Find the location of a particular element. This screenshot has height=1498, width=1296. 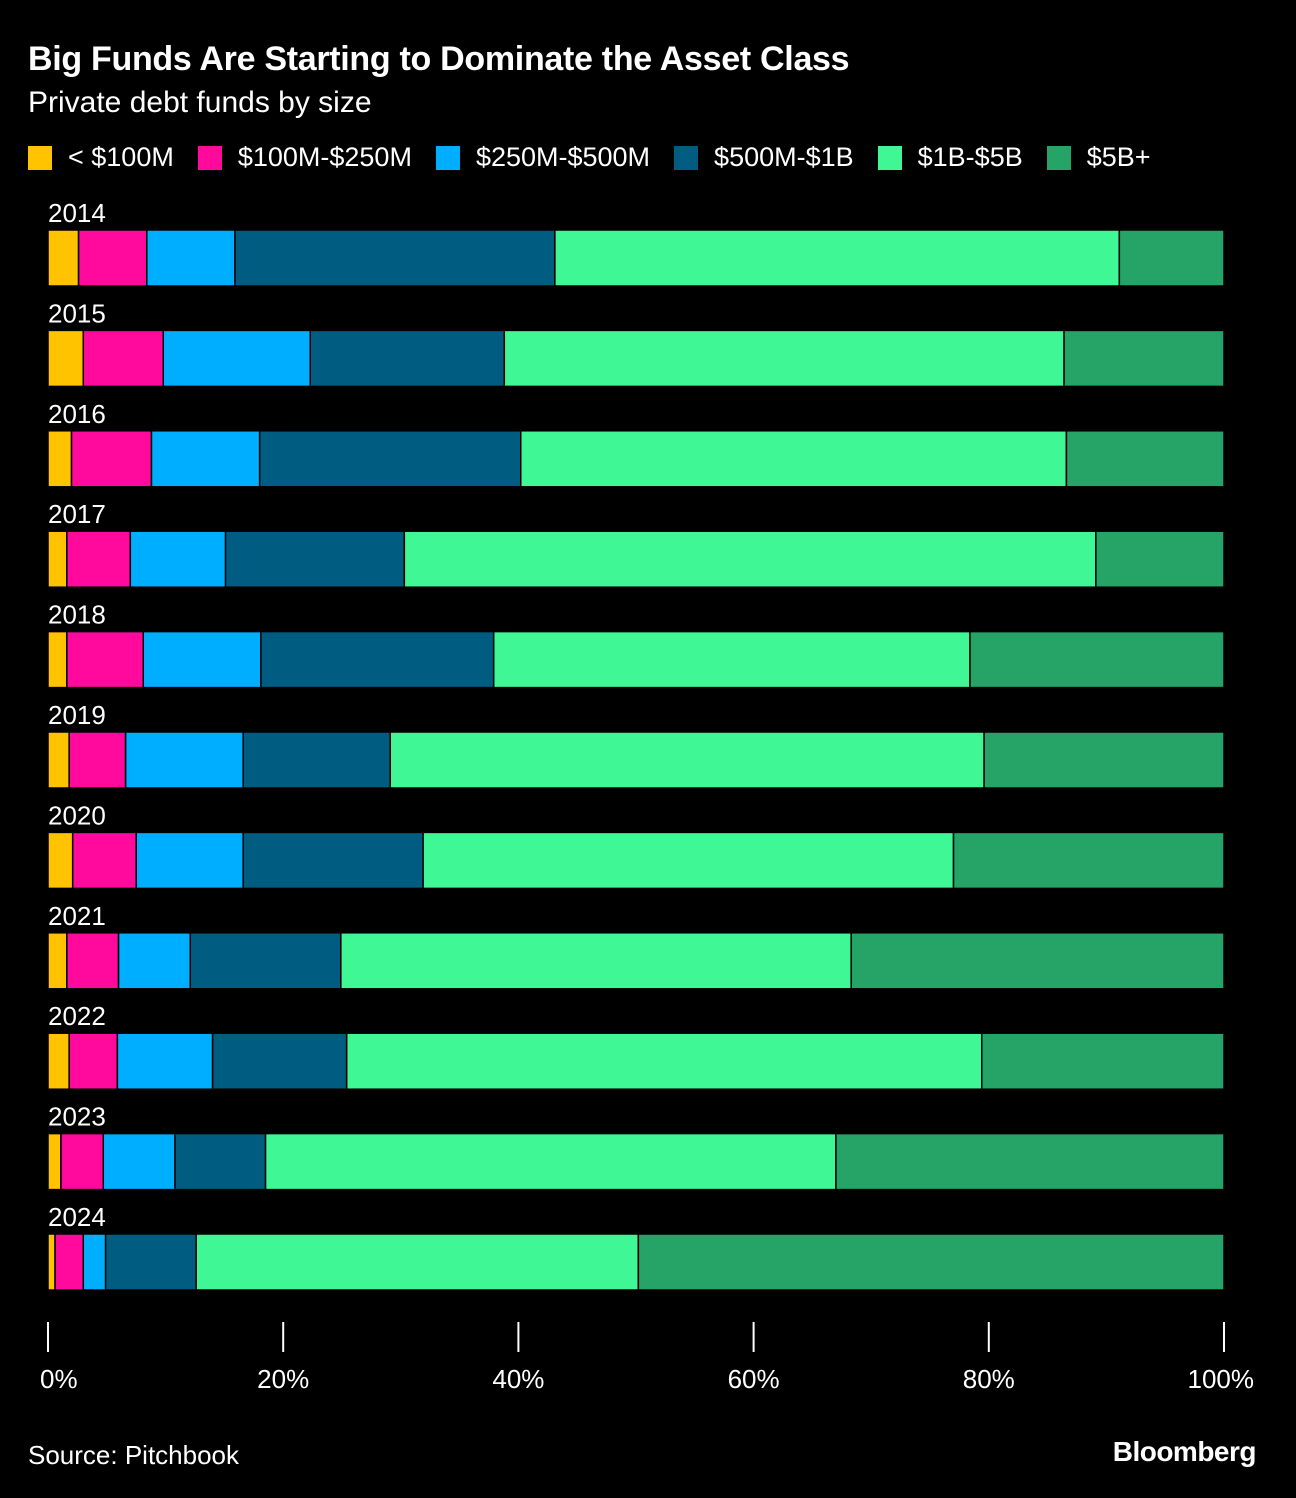

year-label: 2016 is located at coordinates (77, 414).